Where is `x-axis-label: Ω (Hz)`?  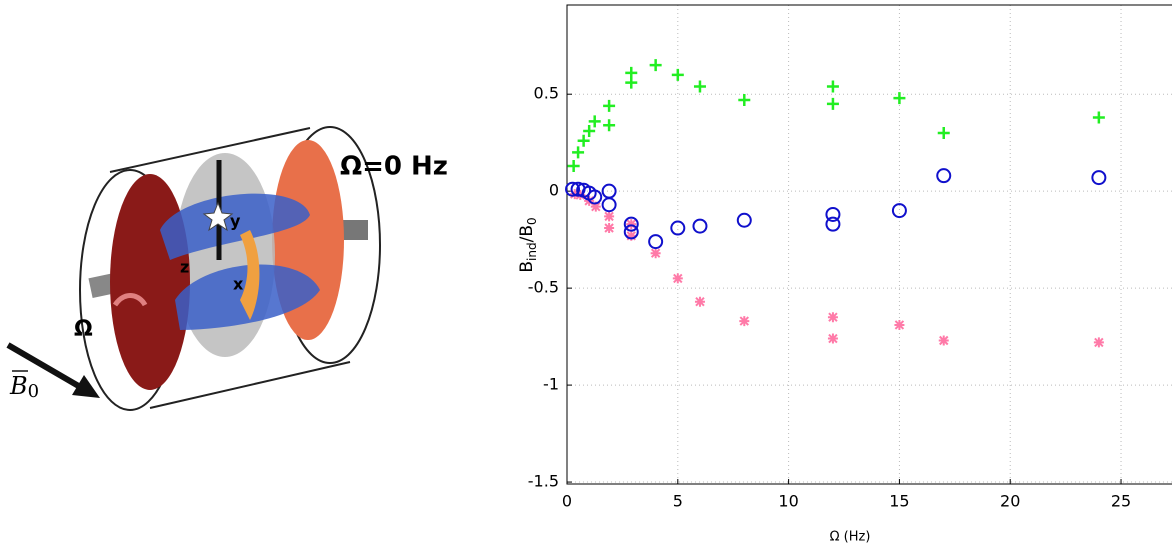 x-axis-label: Ω (Hz) is located at coordinates (850, 537).